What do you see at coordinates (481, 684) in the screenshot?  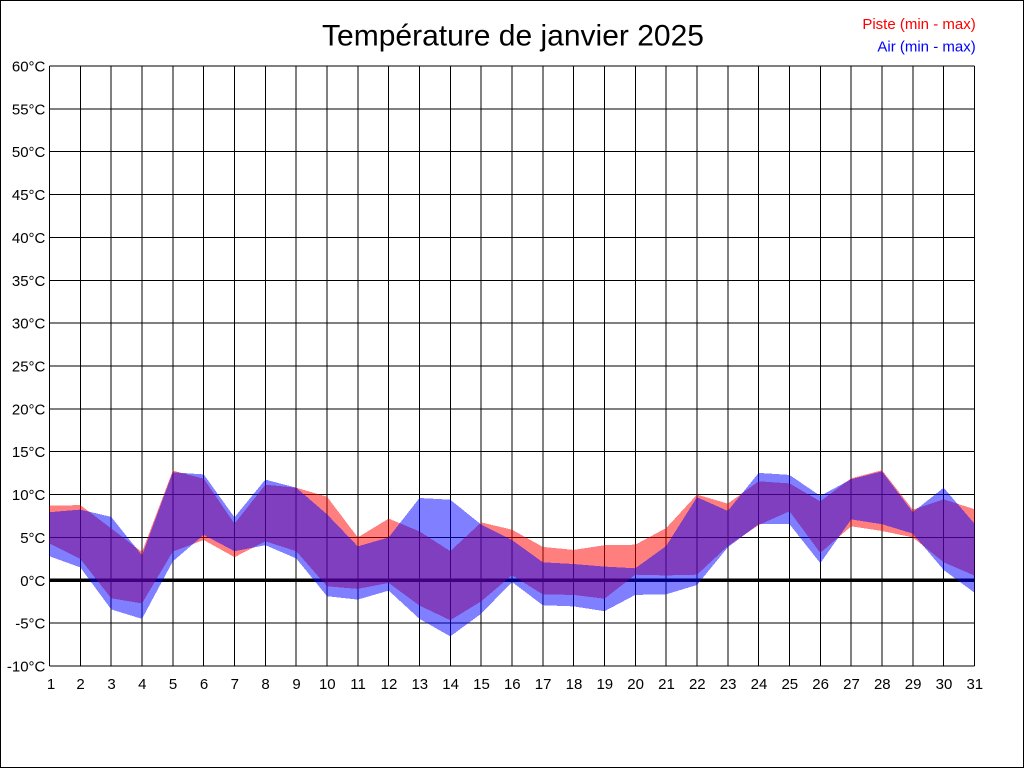 I see `svg-text: 15` at bounding box center [481, 684].